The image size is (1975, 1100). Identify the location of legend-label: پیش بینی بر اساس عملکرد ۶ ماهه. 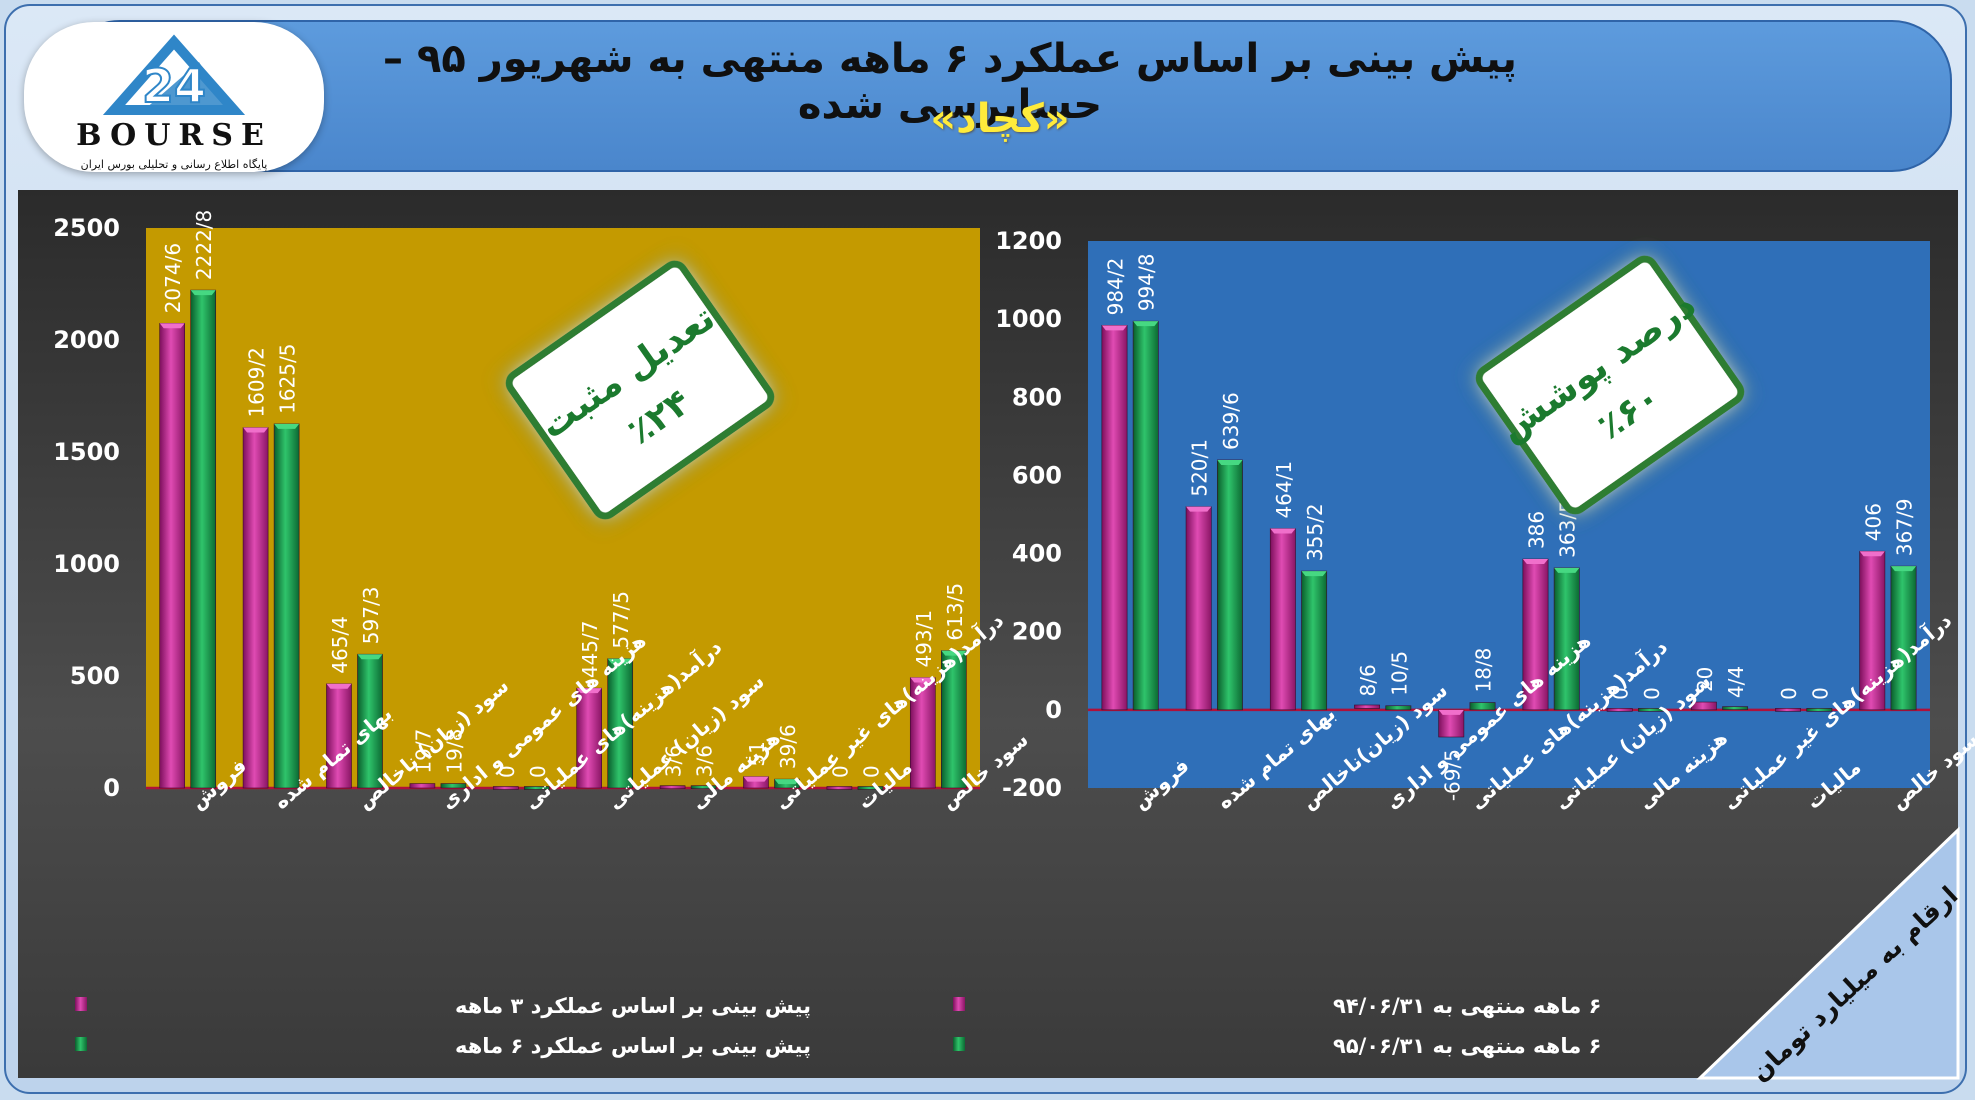
(633, 1046).